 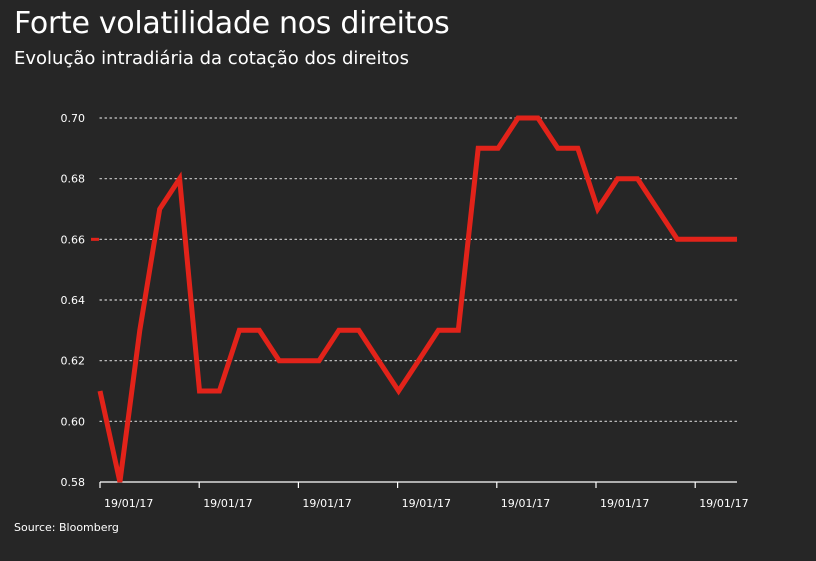 What do you see at coordinates (73, 118) in the screenshot?
I see `y-tick-label: 0.70` at bounding box center [73, 118].